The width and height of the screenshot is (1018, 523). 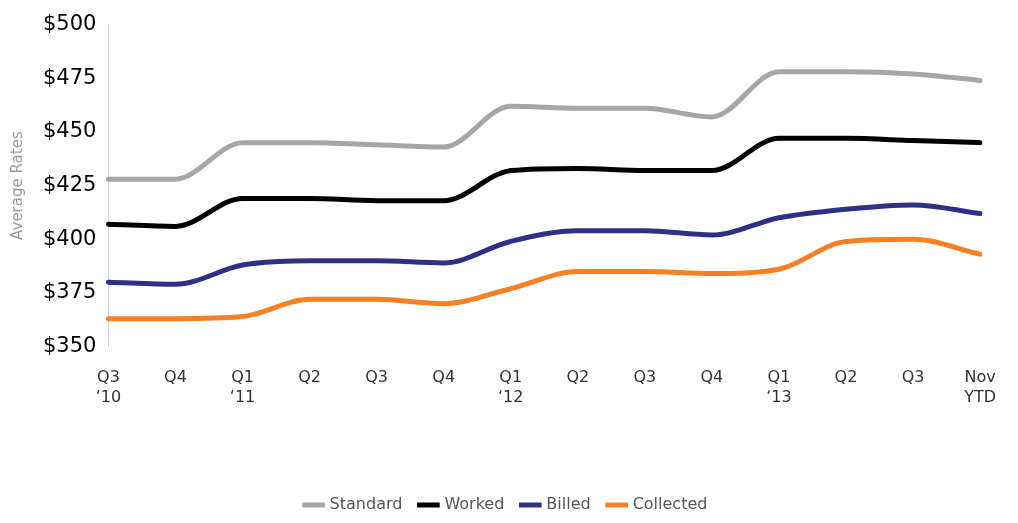 What do you see at coordinates (670, 504) in the screenshot?
I see `legend-label: Collected` at bounding box center [670, 504].